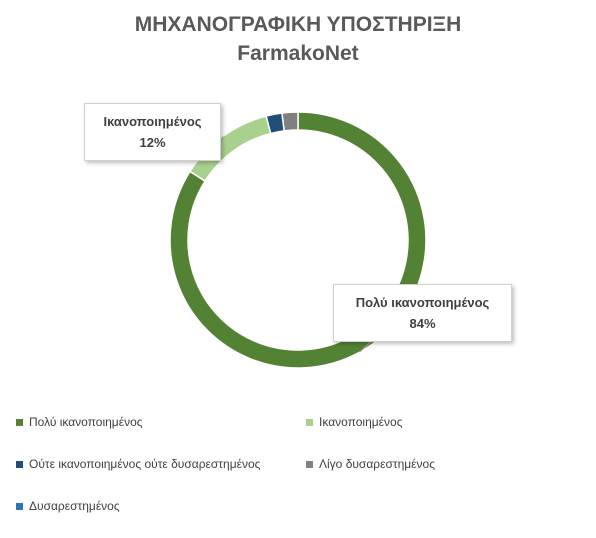  What do you see at coordinates (422, 323) in the screenshot?
I see `data-label-value: 84%` at bounding box center [422, 323].